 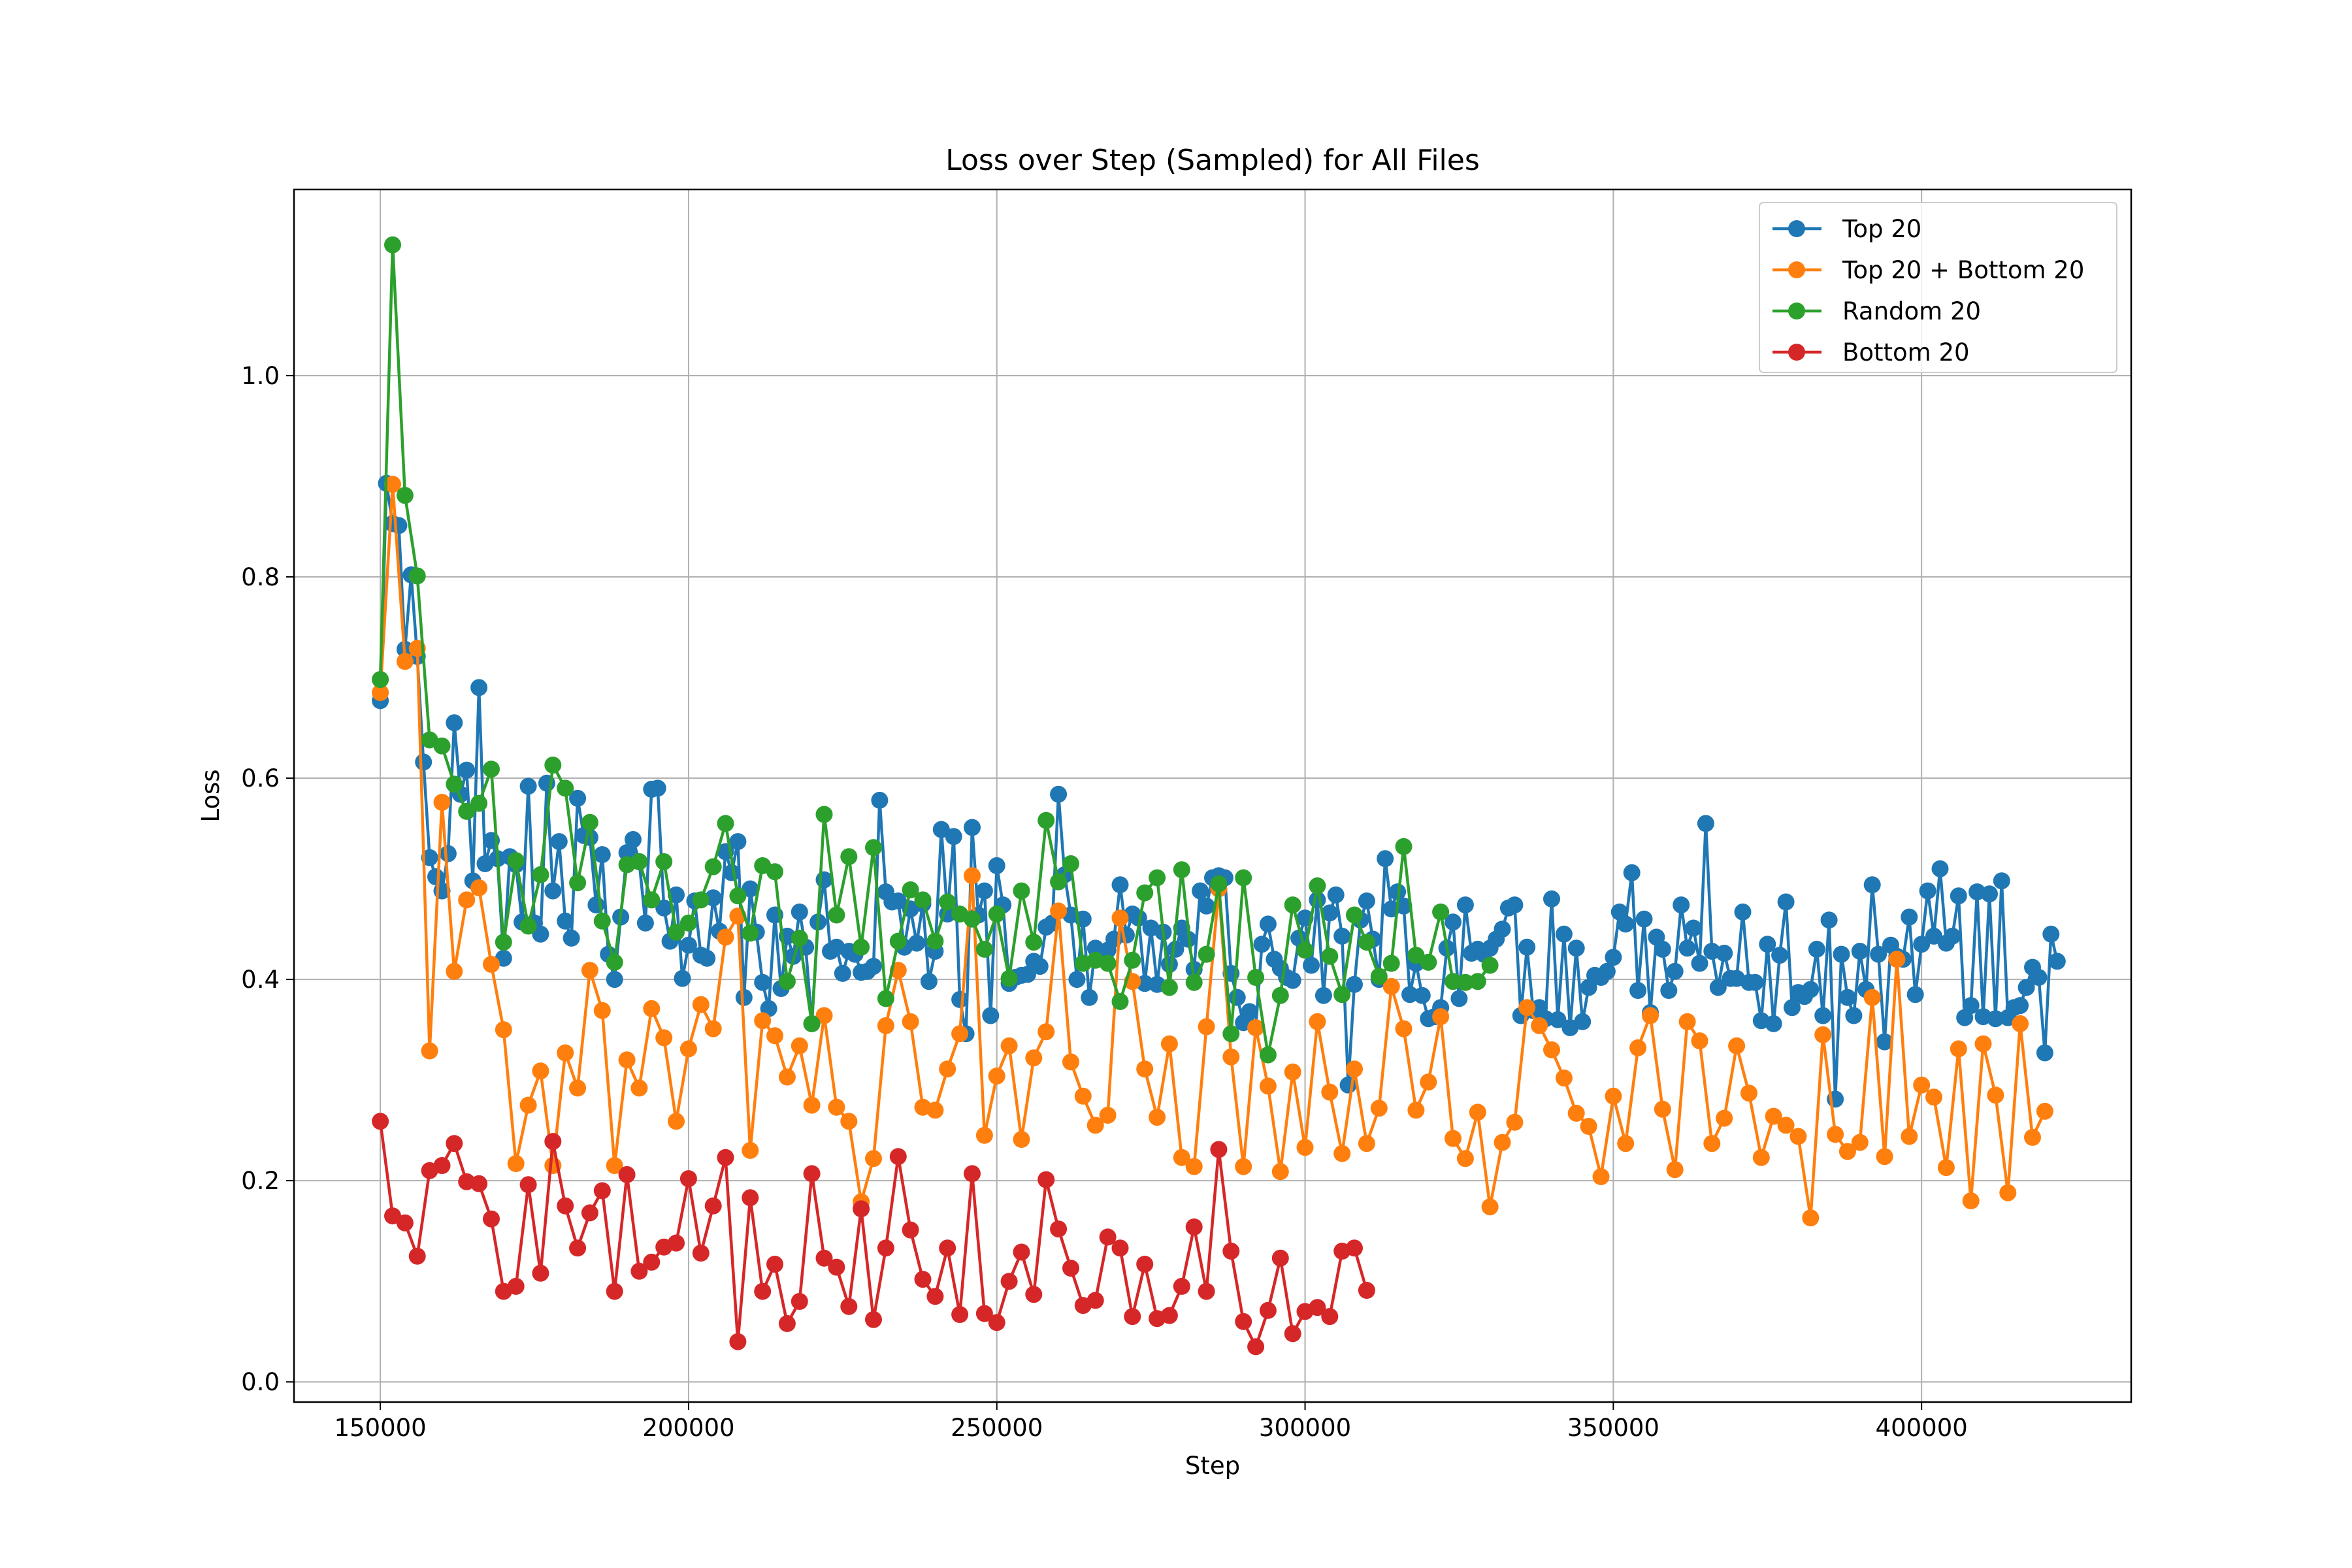 I want to click on y-tick-label: 0.0, so click(x=260, y=1382).